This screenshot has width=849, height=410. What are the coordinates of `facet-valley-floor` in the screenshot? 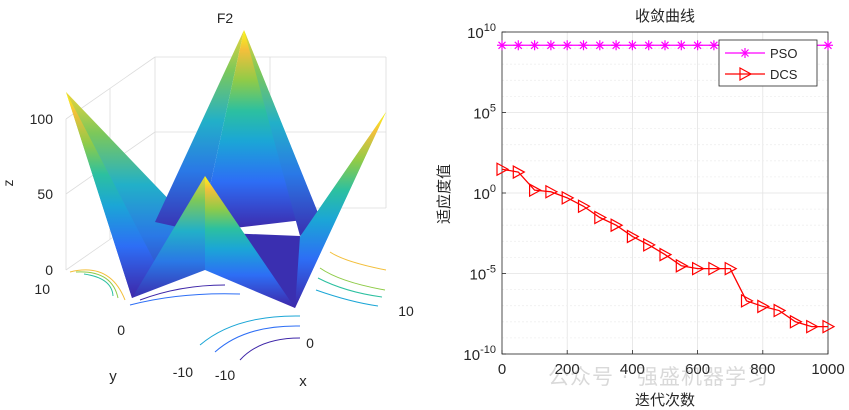 It's located at (216, 270).